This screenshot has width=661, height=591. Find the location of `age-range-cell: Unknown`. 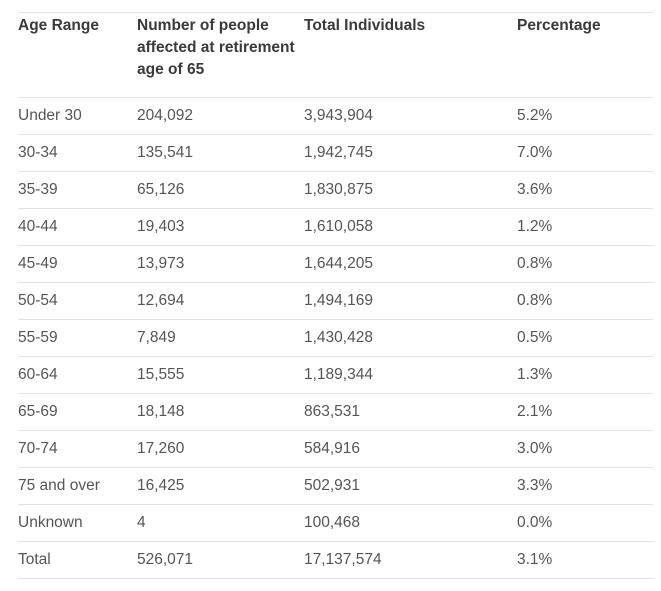

age-range-cell: Unknown is located at coordinates (50, 522).